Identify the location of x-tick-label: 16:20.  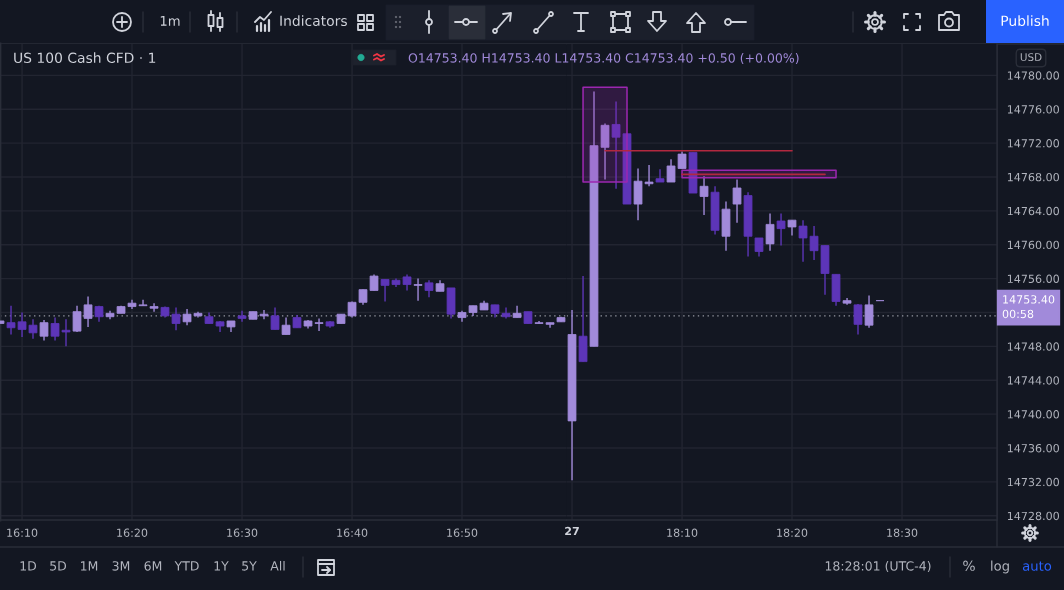
(132, 532).